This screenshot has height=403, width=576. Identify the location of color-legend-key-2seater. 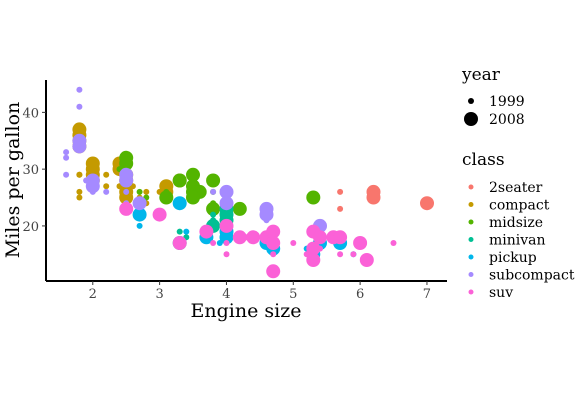
(471, 187).